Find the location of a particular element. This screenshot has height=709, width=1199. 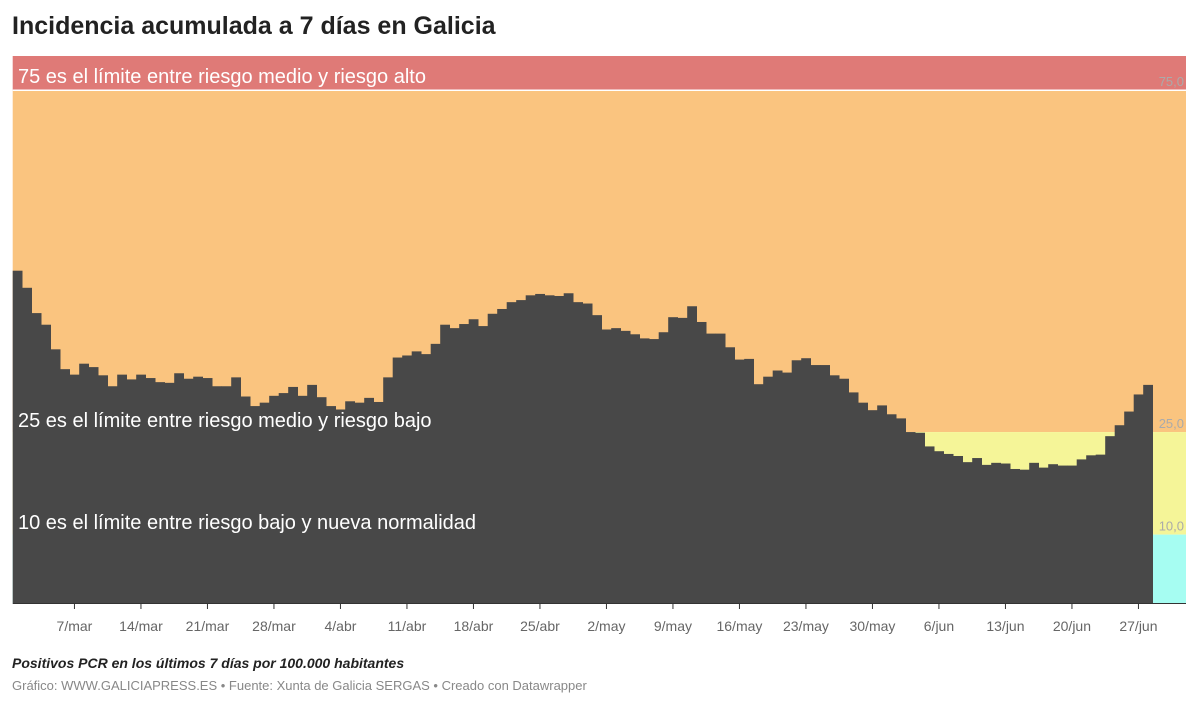

reference-value-label: 10,0 is located at coordinates (1171, 526).